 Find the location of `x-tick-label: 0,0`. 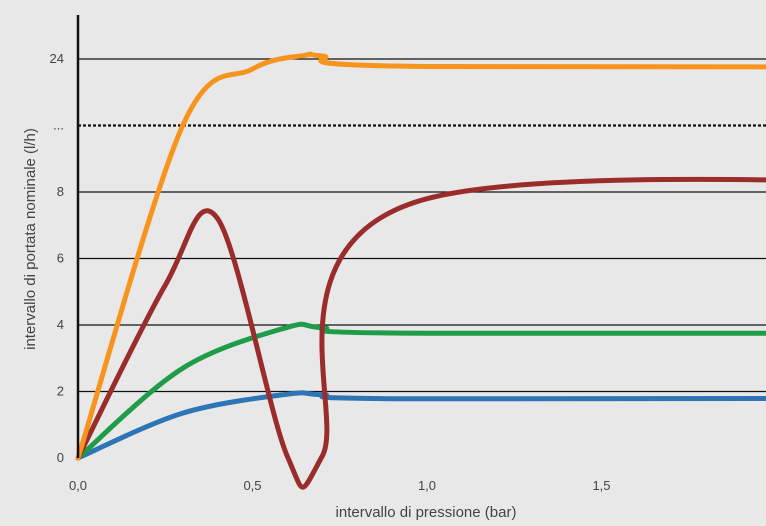

x-tick-label: 0,0 is located at coordinates (78, 485).